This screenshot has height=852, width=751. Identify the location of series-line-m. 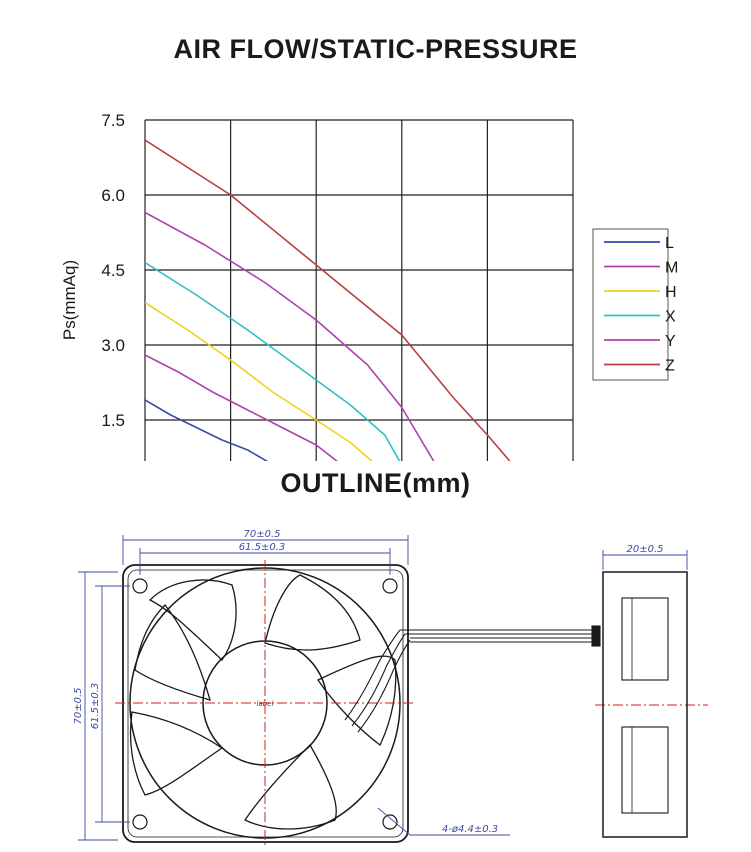
(242, 407).